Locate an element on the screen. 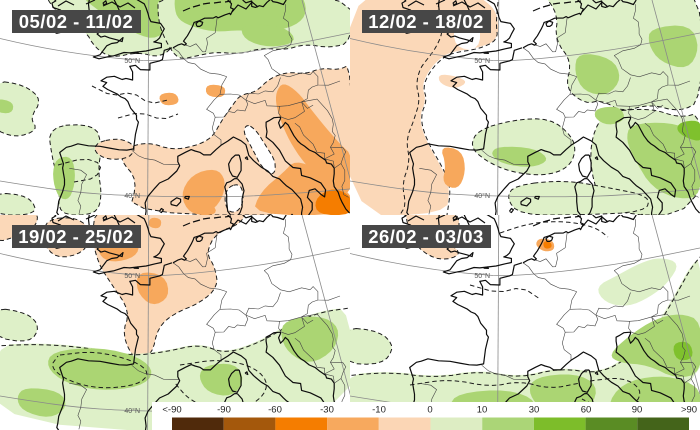 This screenshot has width=700, height=430. svg-text: 90 is located at coordinates (637, 410).